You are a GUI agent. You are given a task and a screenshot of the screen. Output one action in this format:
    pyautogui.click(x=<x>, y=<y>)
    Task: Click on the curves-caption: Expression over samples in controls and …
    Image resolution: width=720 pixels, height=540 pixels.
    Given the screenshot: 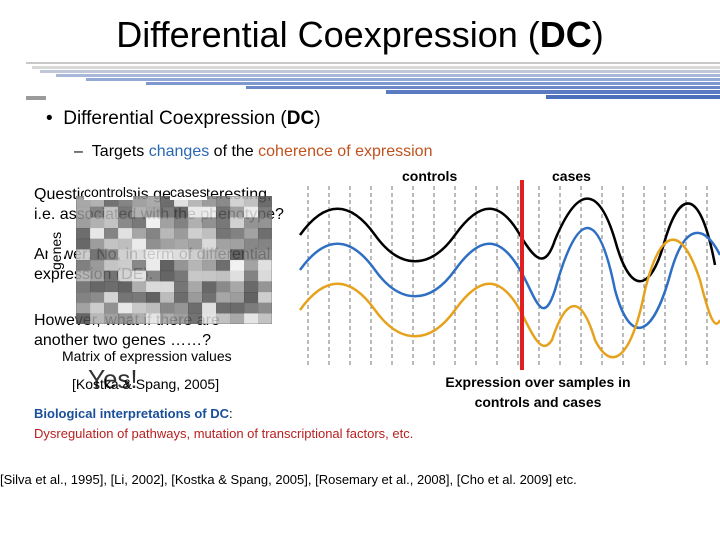 What is the action you would take?
    pyautogui.click(x=538, y=392)
    